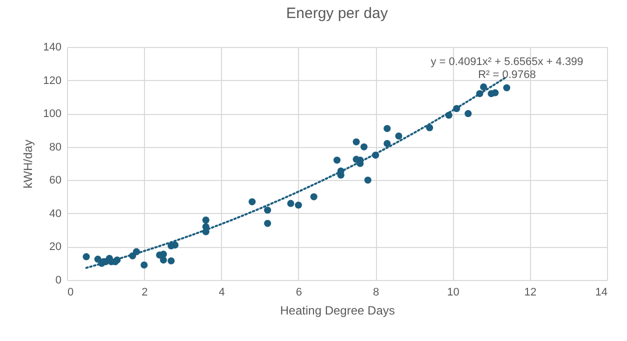 This screenshot has height=341, width=627. I want to click on y-tick-label: 0, so click(58, 280).